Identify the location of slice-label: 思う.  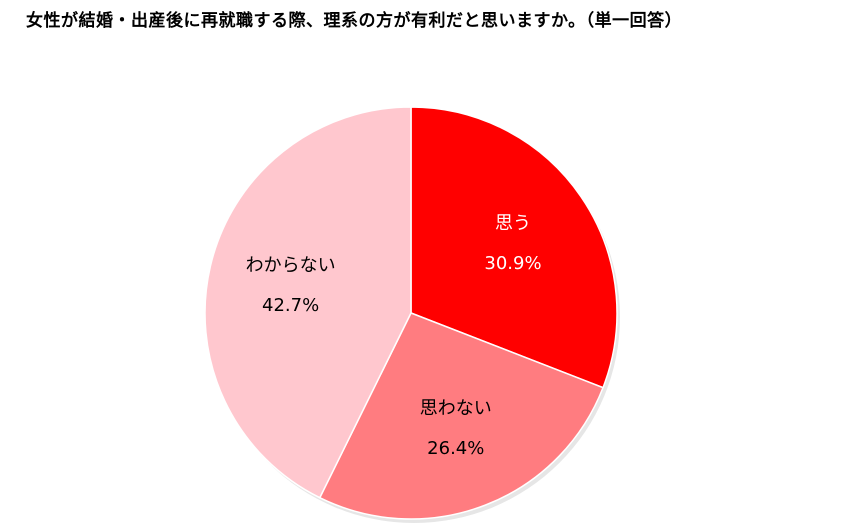
(513, 223).